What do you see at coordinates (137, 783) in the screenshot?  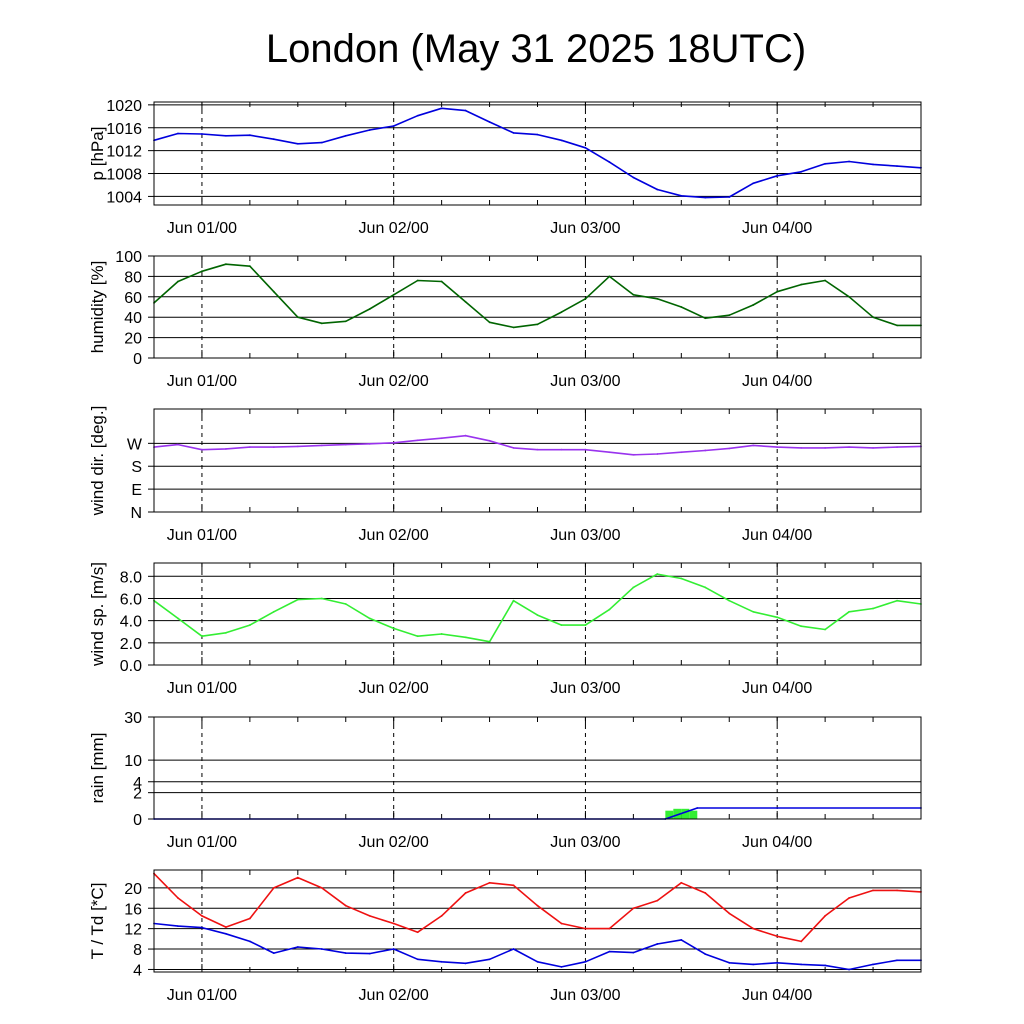 I see `y-tick-label: 4` at bounding box center [137, 783].